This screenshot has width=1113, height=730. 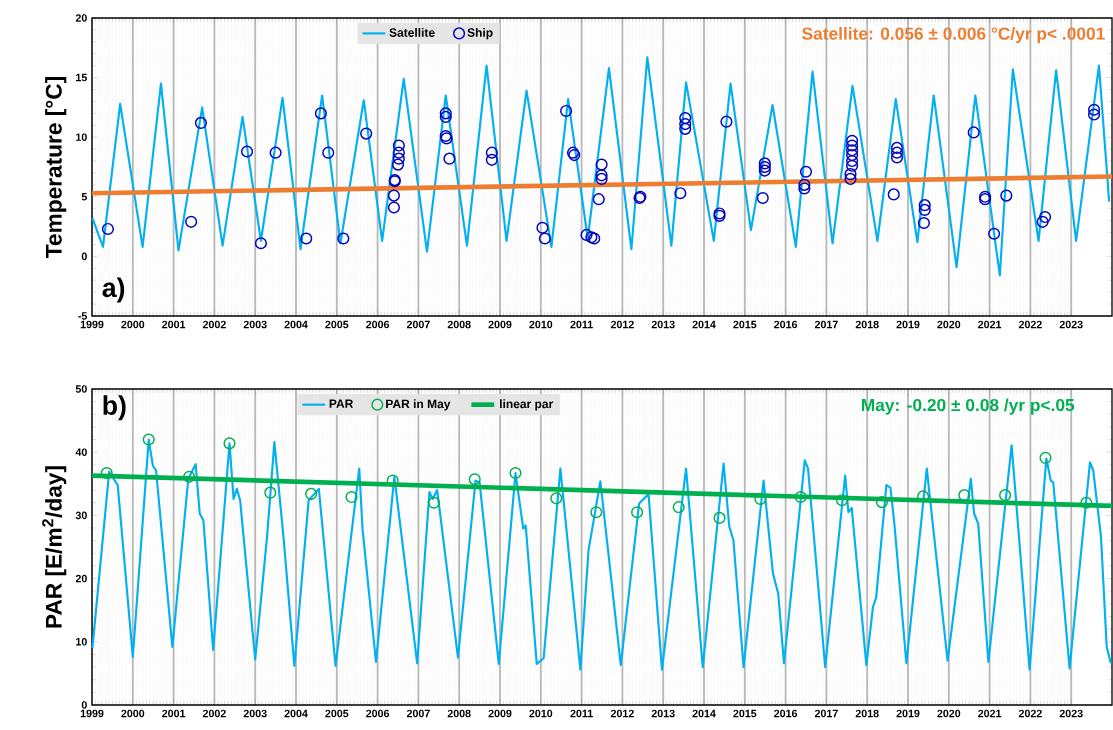 I want to click on legend-label: PAR, so click(x=341, y=403).